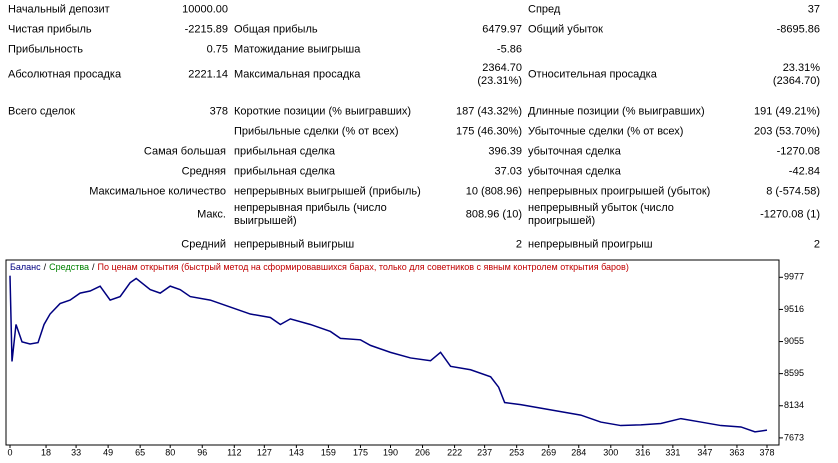 The height and width of the screenshot is (463, 838). Describe the element at coordinates (208, 74) in the screenshot. I see `row-value: 2221.14` at that location.